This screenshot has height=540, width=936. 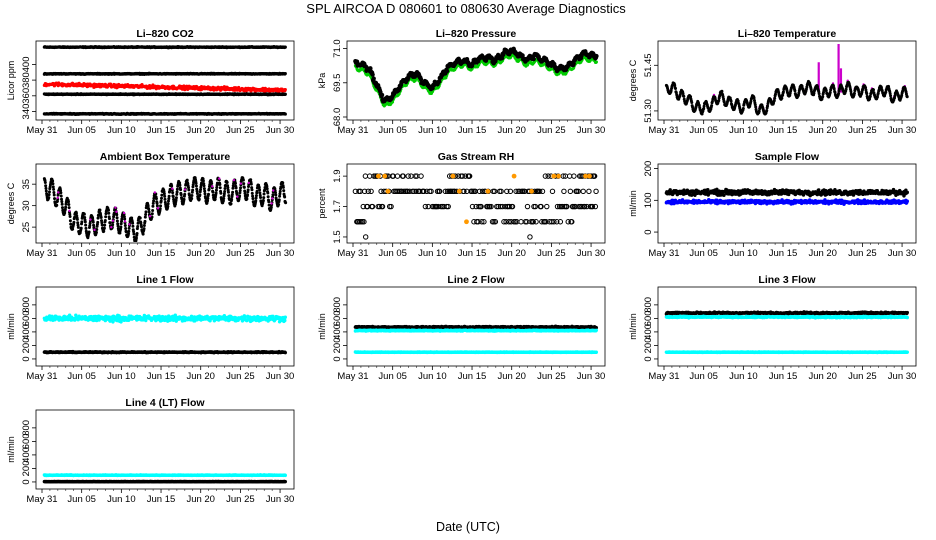 I want to click on y-tick-label: 400, so click(x=26, y=64).